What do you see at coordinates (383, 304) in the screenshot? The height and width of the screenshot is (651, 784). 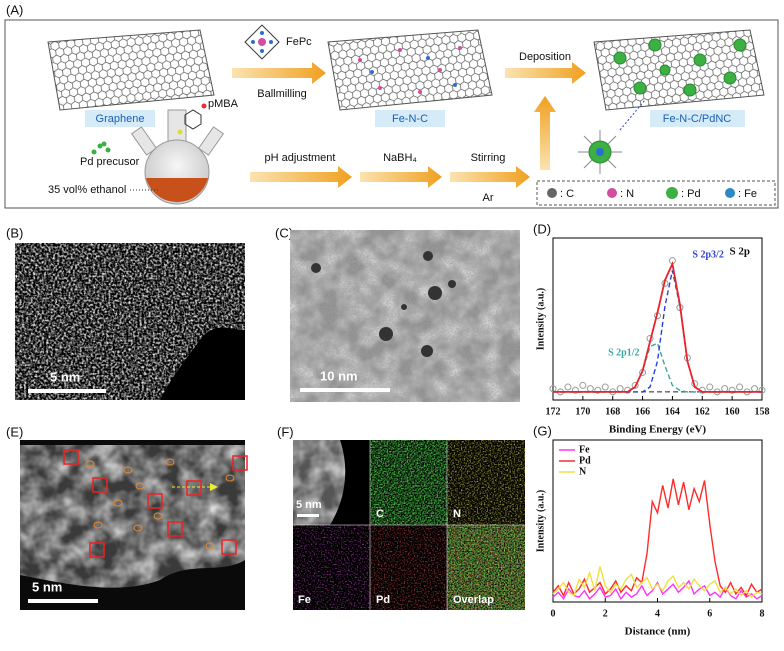 I see `nanoparticles` at bounding box center [383, 304].